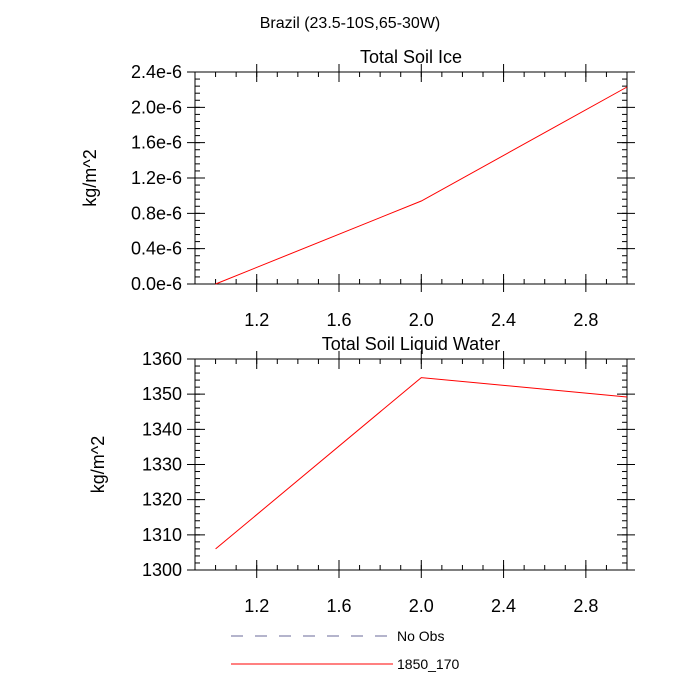 The image size is (700, 700). I want to click on y-tick-label: 0.8e-6, so click(156, 213).